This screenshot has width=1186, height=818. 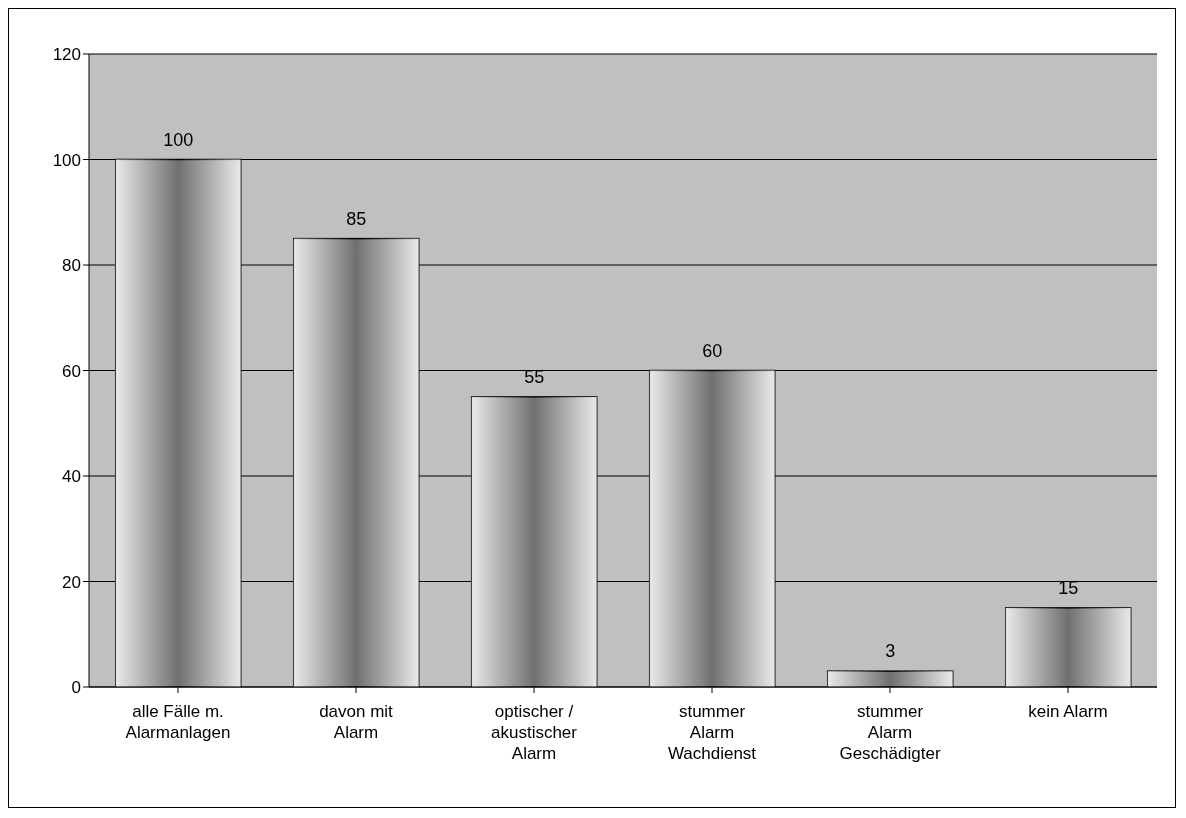 What do you see at coordinates (178, 139) in the screenshot?
I see `data-label: 100` at bounding box center [178, 139].